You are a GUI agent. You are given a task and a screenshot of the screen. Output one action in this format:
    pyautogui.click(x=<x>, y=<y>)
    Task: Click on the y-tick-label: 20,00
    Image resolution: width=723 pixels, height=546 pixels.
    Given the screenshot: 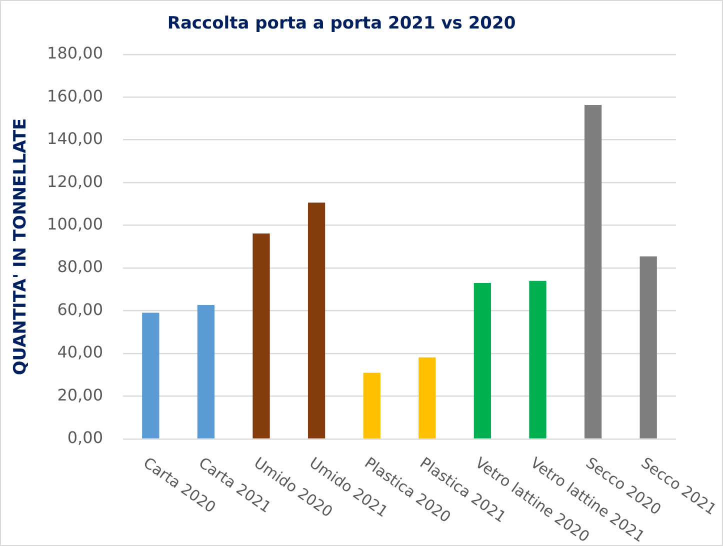 What is the action you would take?
    pyautogui.click(x=80, y=394)
    